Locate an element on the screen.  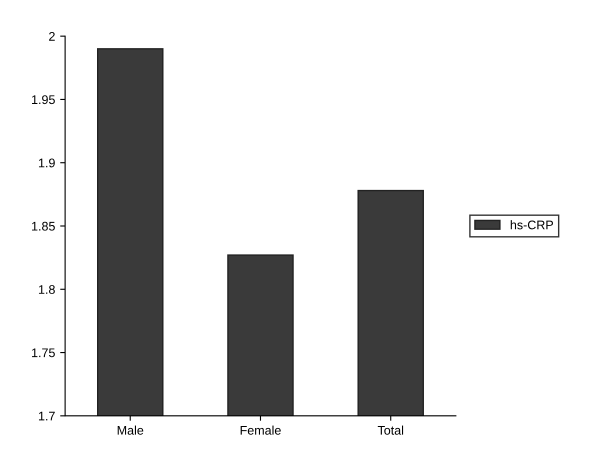
x-tick-label: Total is located at coordinates (391, 430).